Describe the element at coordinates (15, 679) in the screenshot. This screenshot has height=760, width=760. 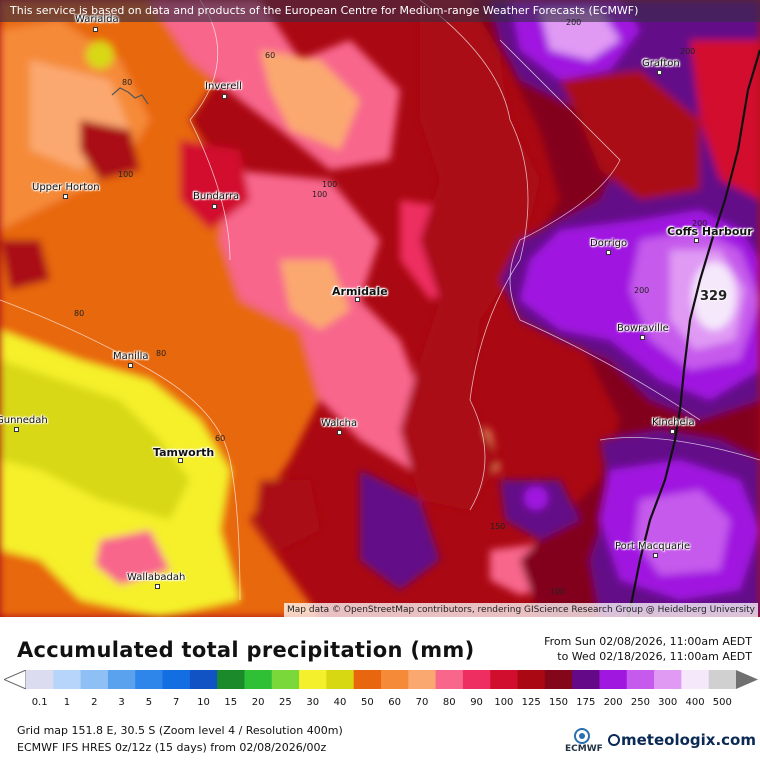
I see `scale-arrow-left` at that location.